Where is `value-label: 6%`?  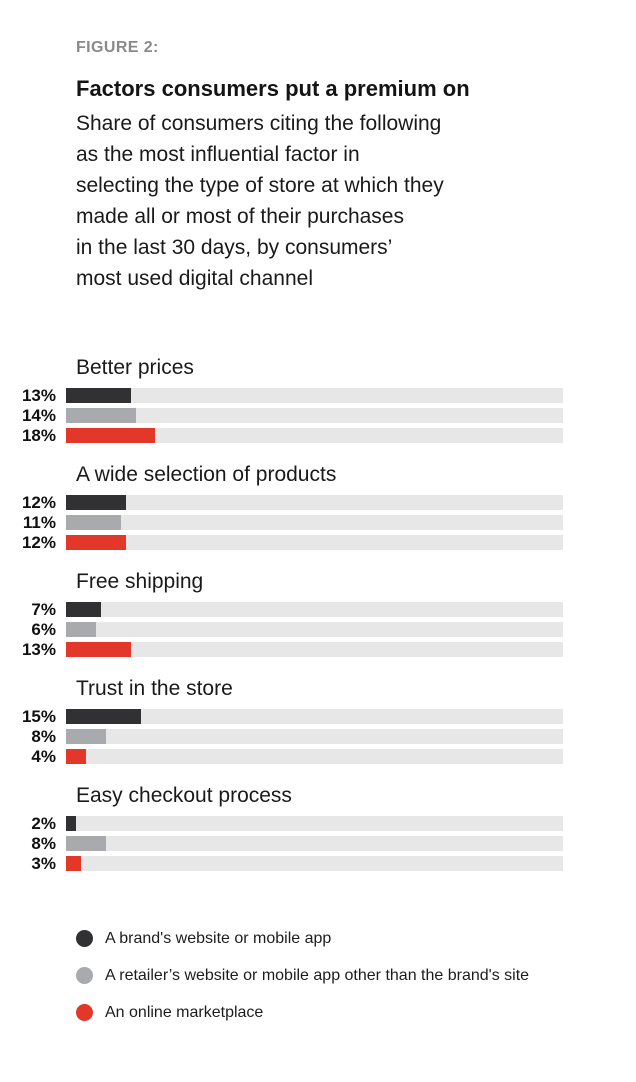
value-label: 6% is located at coordinates (43, 629).